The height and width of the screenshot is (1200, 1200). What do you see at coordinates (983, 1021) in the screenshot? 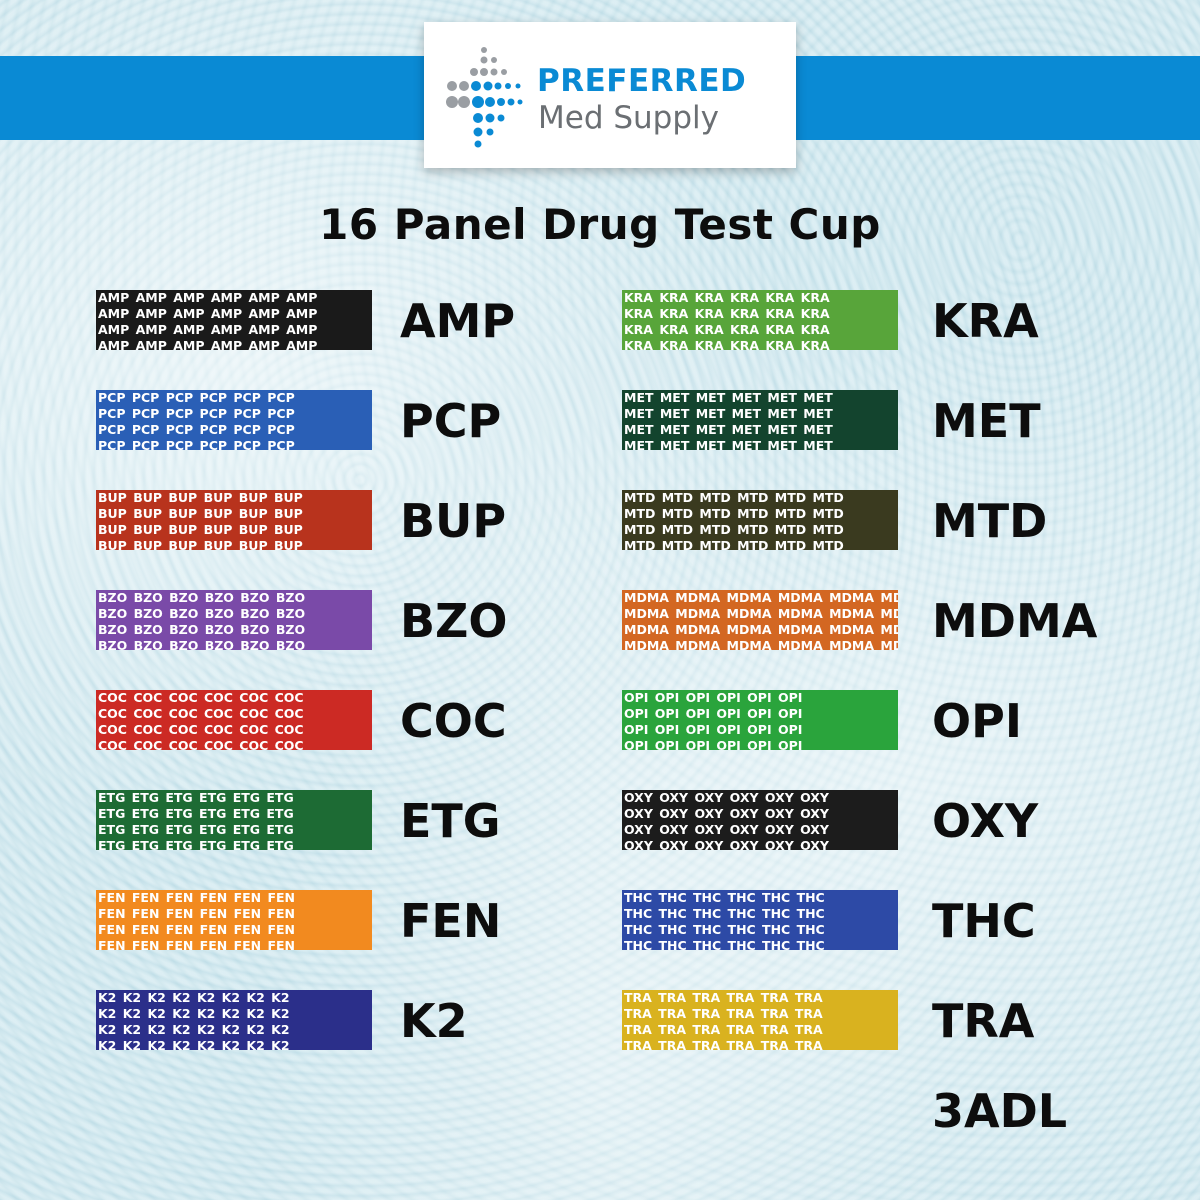
I see `panel-code-tra: TRA` at bounding box center [983, 1021].